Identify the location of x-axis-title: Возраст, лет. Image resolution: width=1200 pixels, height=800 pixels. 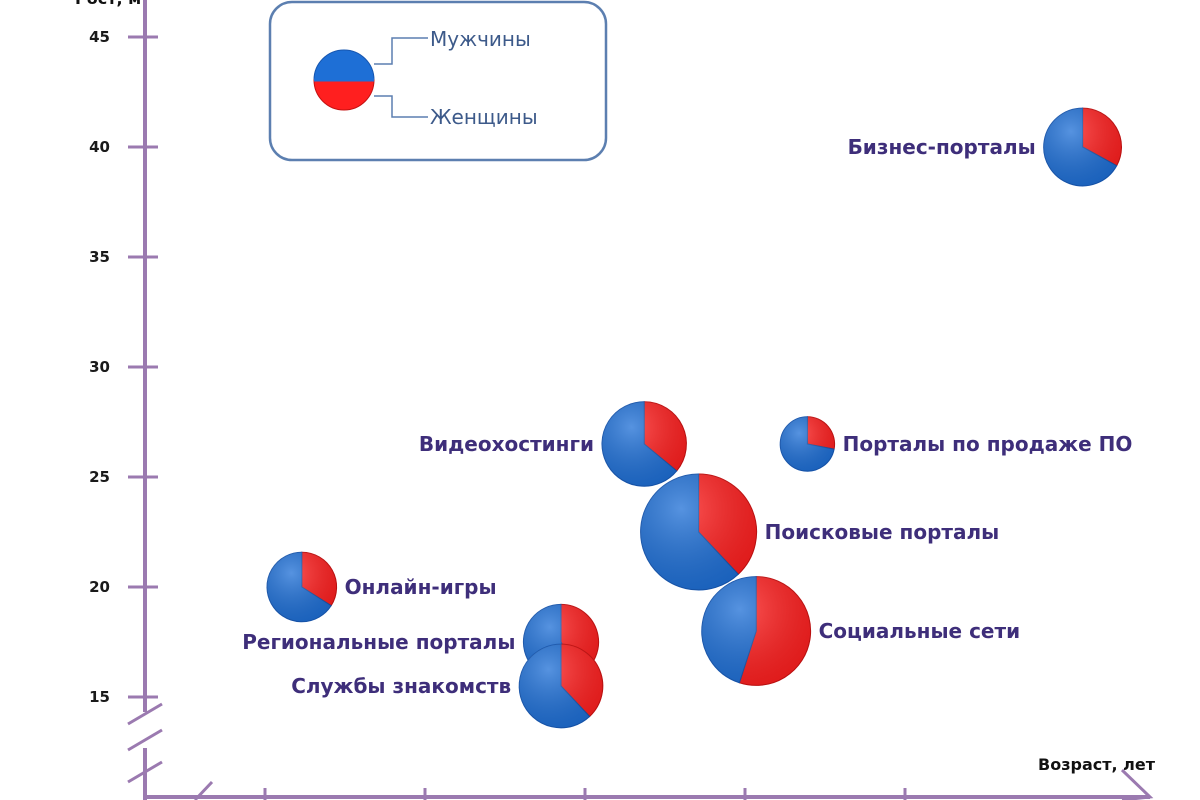
(1097, 764).